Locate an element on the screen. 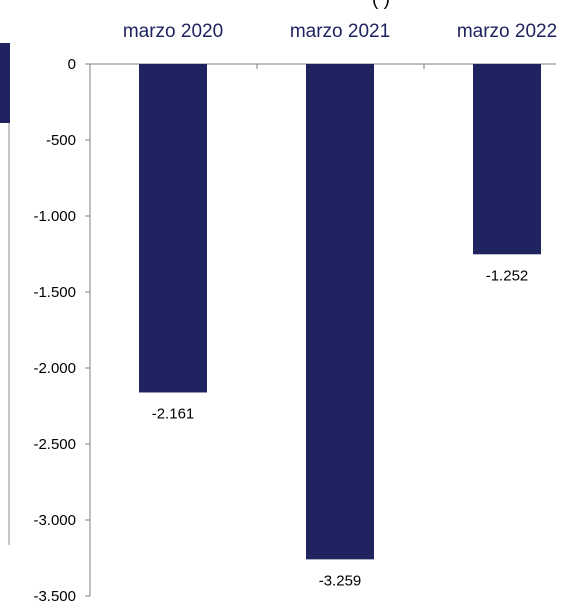  y-tick-label: 0 is located at coordinates (72, 64).